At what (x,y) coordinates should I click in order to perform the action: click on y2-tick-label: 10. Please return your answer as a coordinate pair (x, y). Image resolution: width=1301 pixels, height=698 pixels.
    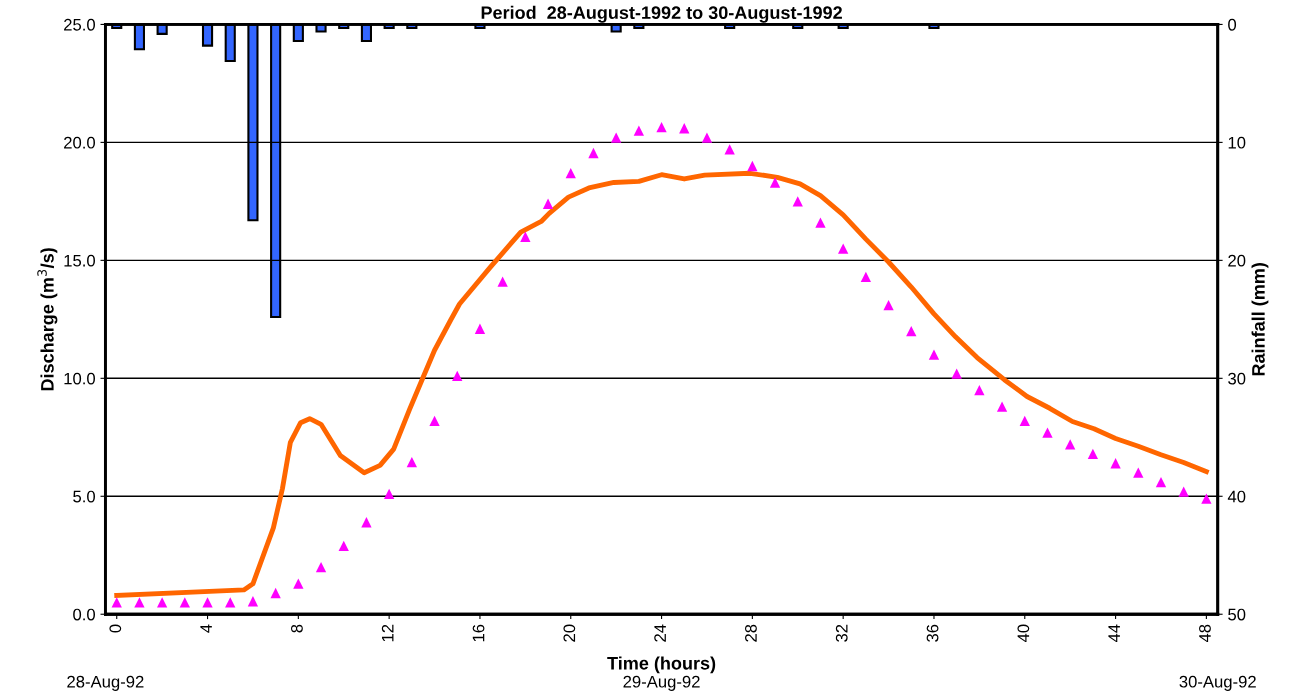
    Looking at the image, I should click on (1237, 142).